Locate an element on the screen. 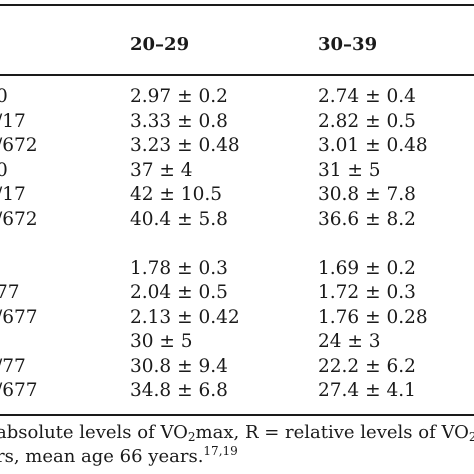 The width and height of the screenshot is (474, 474). table-cell: 2.13 ± 0.42 is located at coordinates (185, 317).